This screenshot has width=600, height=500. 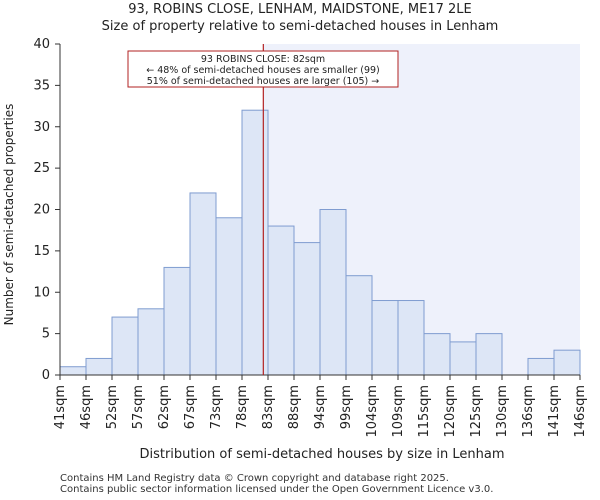 What do you see at coordinates (437, 354) in the screenshot?
I see `bar-115sqm` at bounding box center [437, 354].